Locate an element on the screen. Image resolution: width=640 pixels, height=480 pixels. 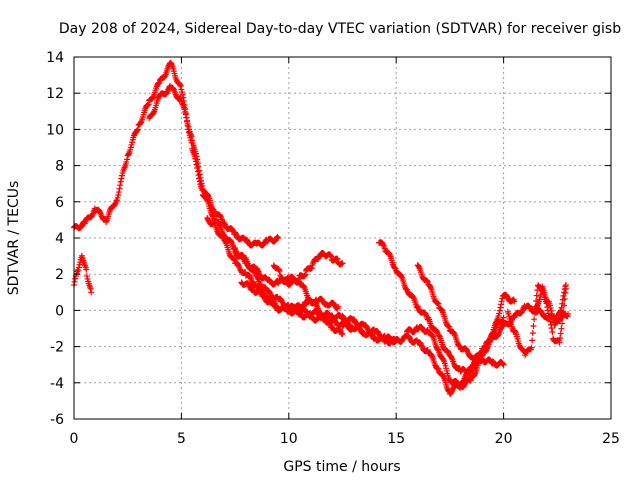
y-tick-label: 10 is located at coordinates (55, 130).